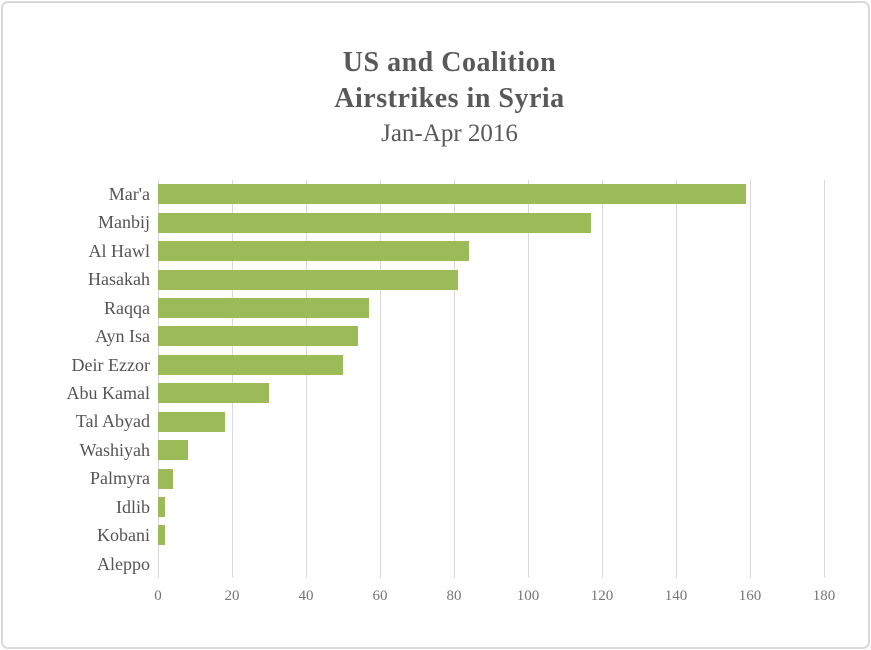  Describe the element at coordinates (191, 421) in the screenshot. I see `bar-tal-abyad` at that location.